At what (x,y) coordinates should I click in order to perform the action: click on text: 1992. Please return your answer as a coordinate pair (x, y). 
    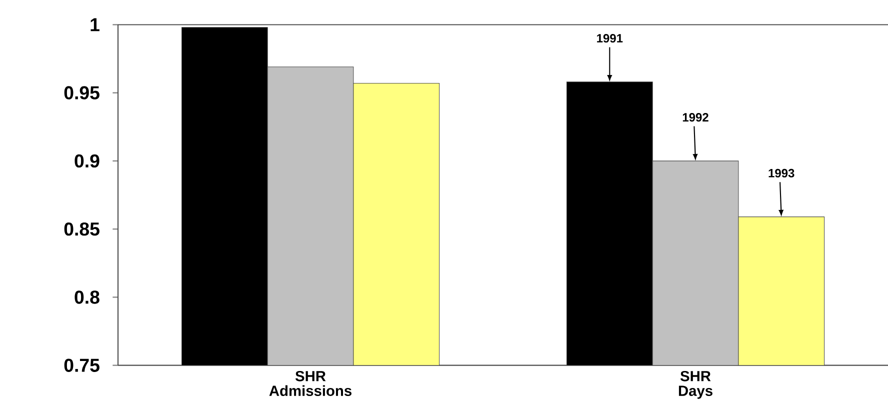
    Looking at the image, I should click on (695, 117).